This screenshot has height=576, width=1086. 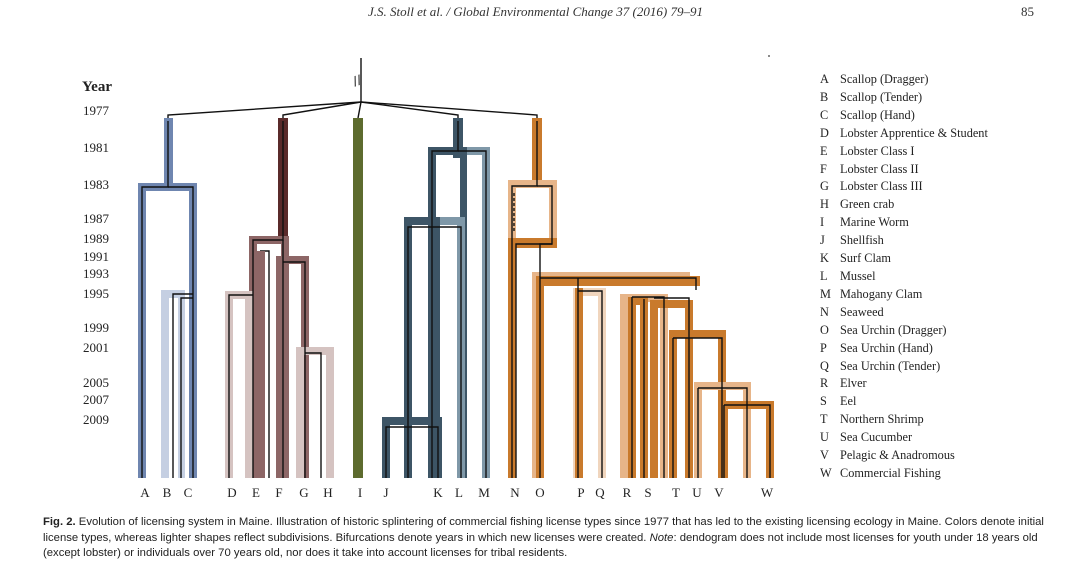 What do you see at coordinates (940, 170) in the screenshot?
I see `legend-item: F Lobster Class II` at bounding box center [940, 170].